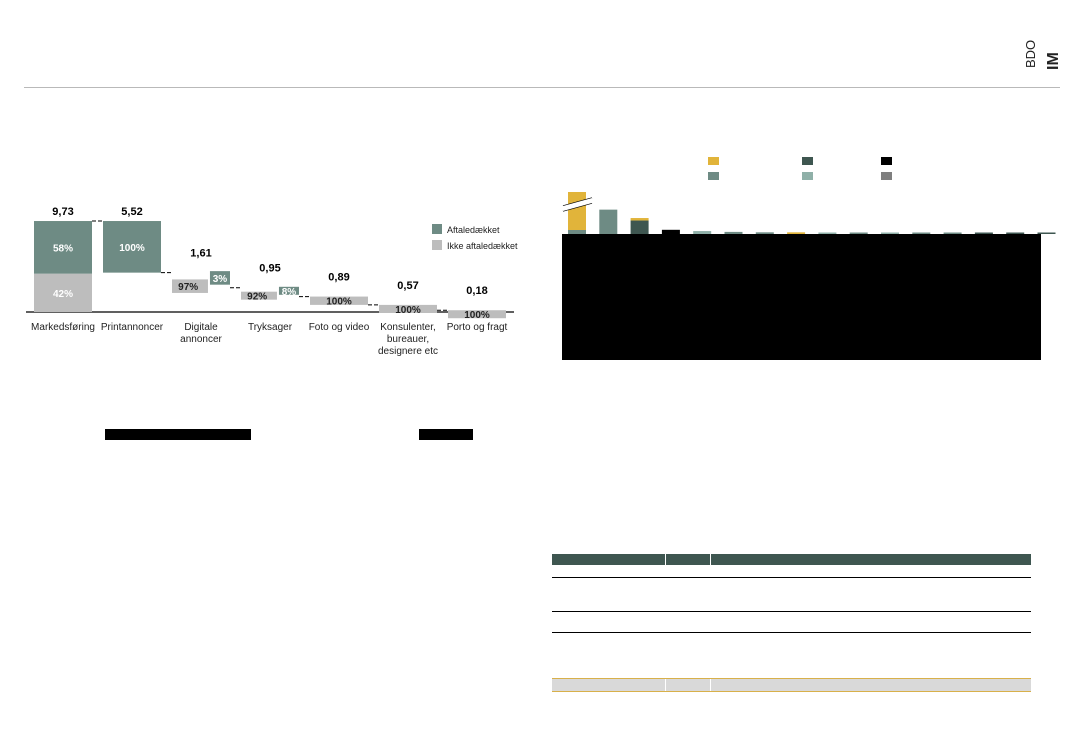 The image size is (1083, 750). Describe the element at coordinates (131, 212) in the screenshot. I see `bar-value-label: 5,52` at that location.